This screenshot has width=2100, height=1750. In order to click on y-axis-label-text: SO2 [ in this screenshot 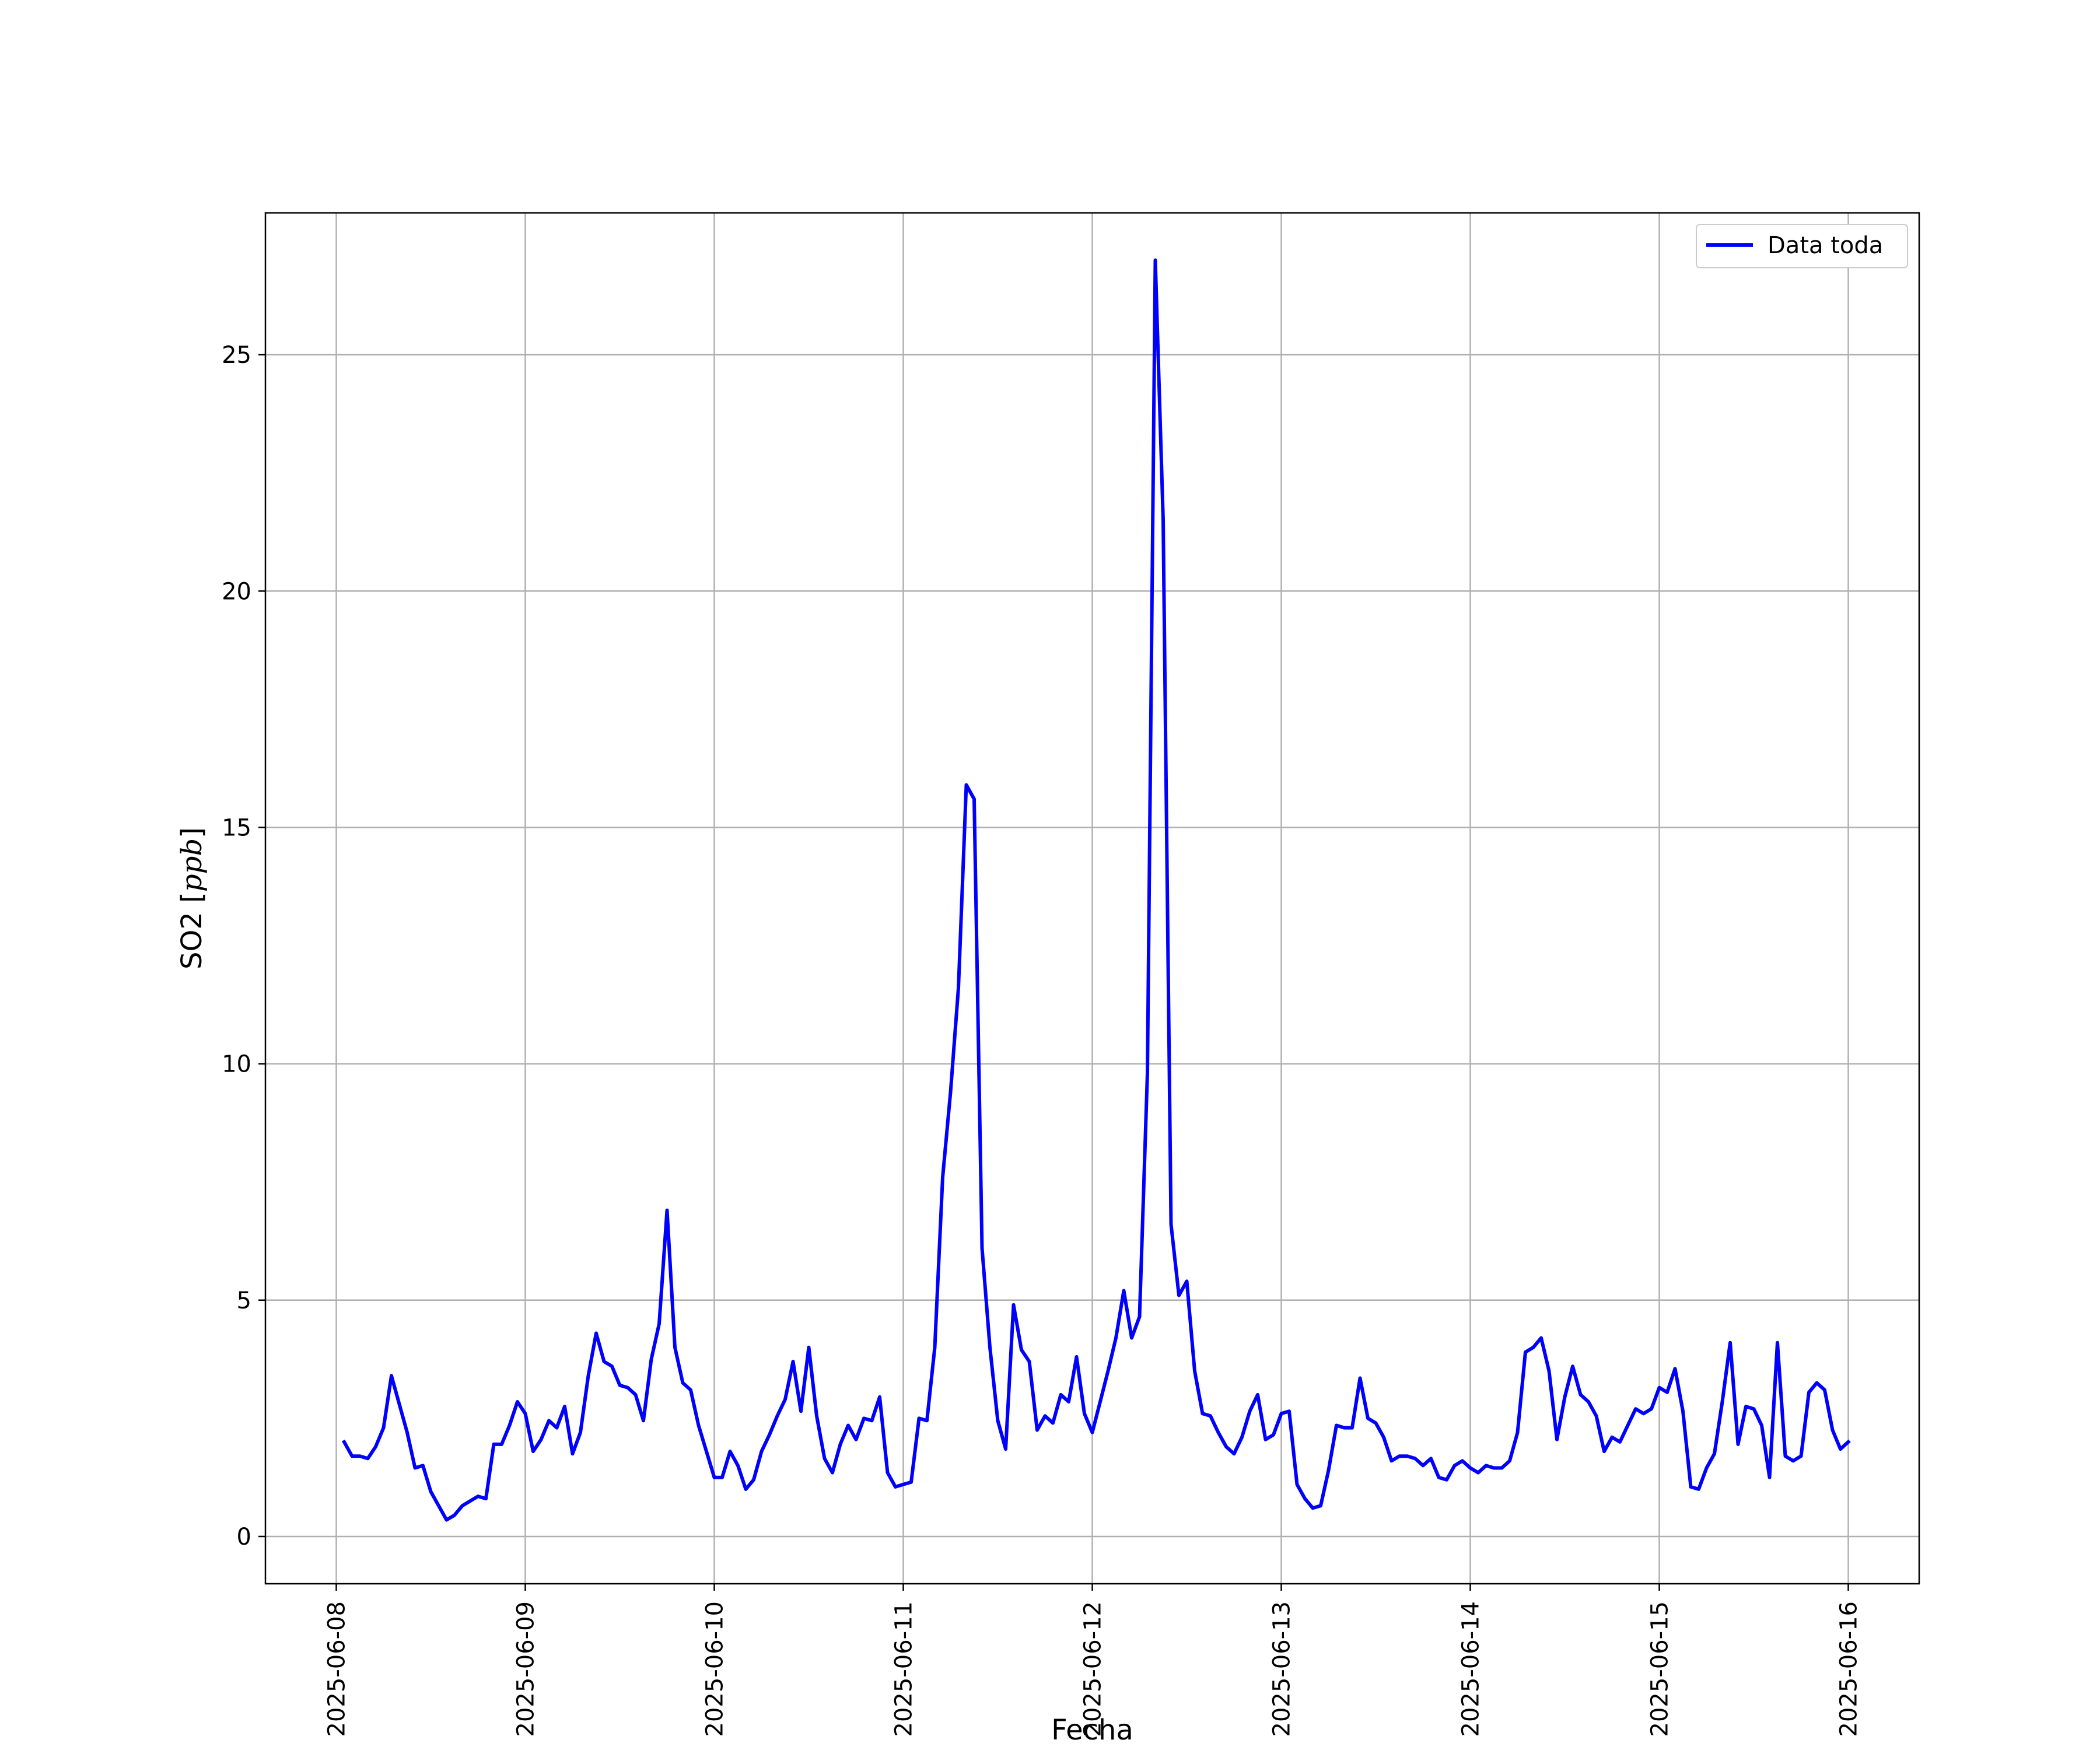, I will do `click(192, 931)`.